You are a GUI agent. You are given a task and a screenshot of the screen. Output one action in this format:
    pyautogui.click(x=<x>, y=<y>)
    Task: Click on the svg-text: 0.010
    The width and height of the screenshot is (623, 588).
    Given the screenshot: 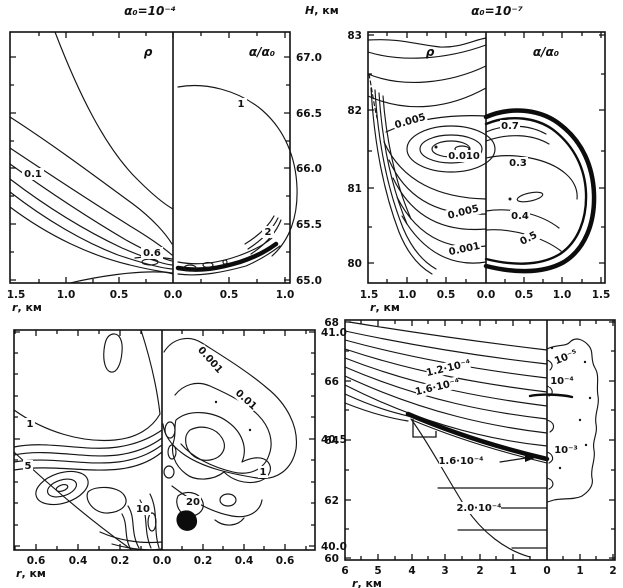 What is the action you would take?
    pyautogui.click(x=464, y=156)
    